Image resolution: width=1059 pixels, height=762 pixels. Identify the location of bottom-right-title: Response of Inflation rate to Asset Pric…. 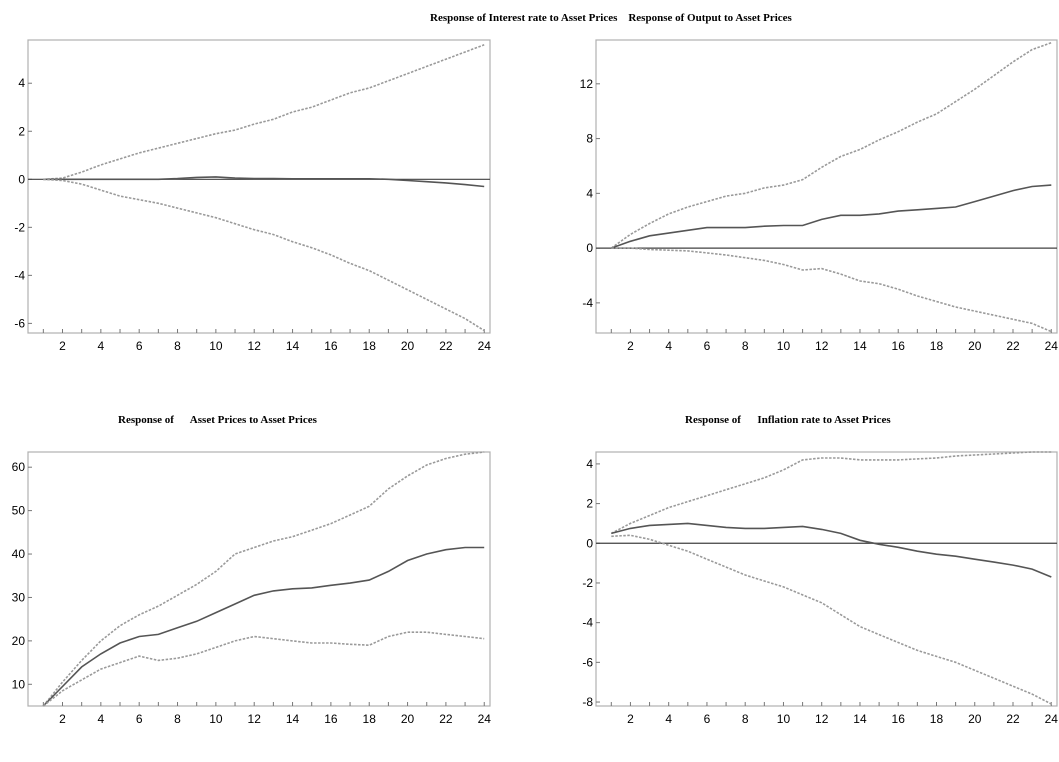
(788, 420).